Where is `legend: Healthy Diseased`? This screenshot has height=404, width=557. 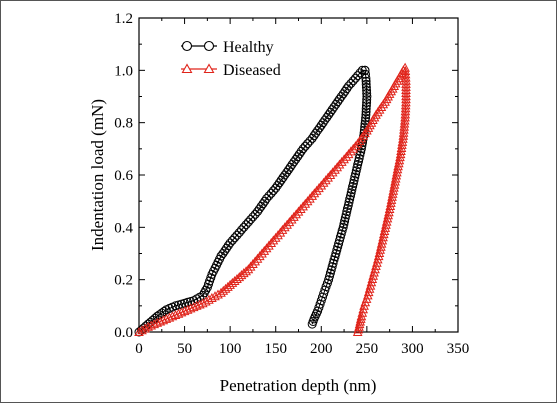
legend: Healthy Diseased is located at coordinates (231, 59).